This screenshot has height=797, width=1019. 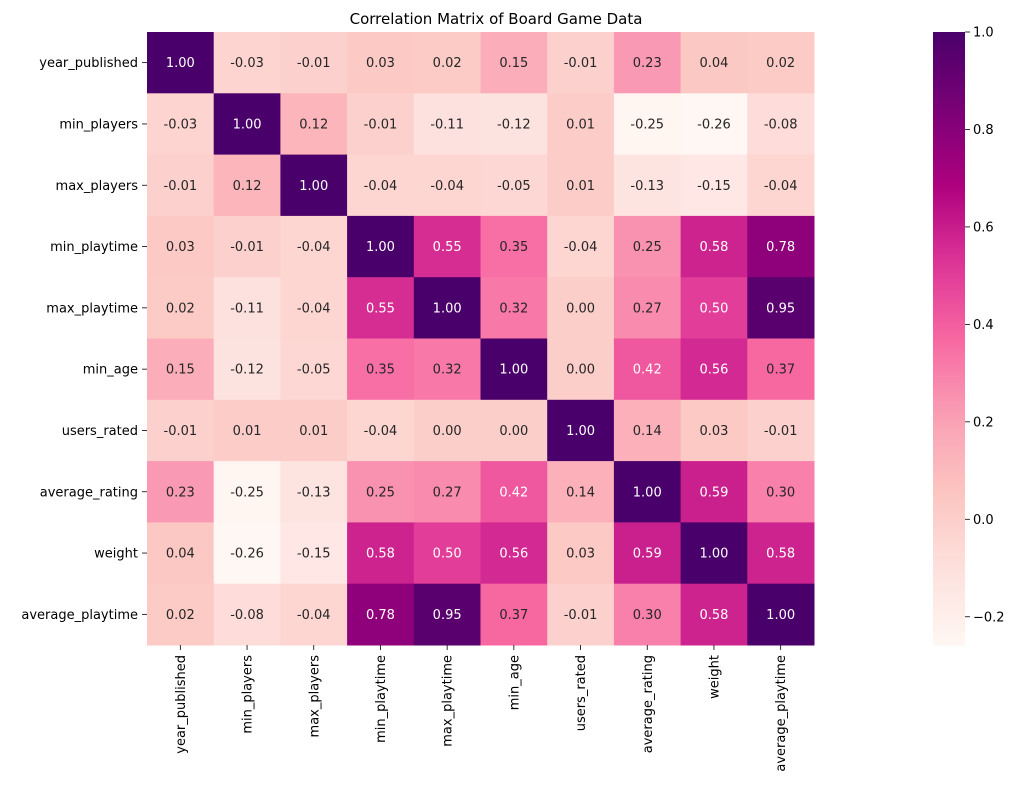 I want to click on cell-value-label: -0.03, so click(x=247, y=63).